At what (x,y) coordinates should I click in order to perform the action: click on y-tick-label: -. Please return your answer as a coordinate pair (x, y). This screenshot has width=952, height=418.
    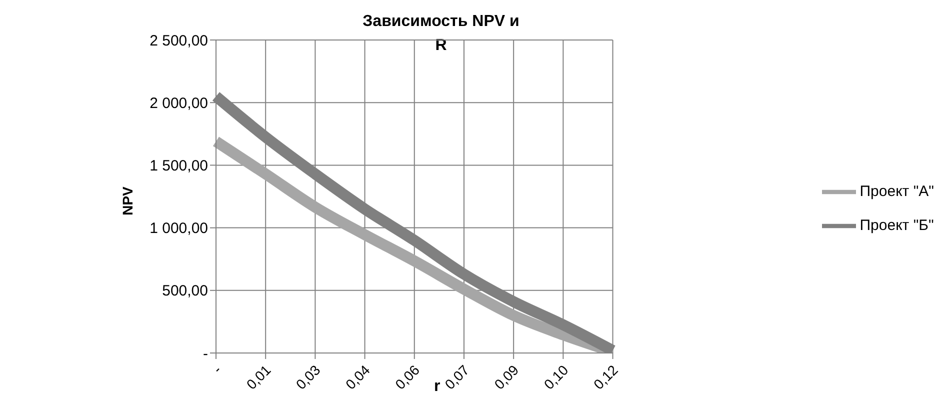
    Looking at the image, I should click on (205, 353).